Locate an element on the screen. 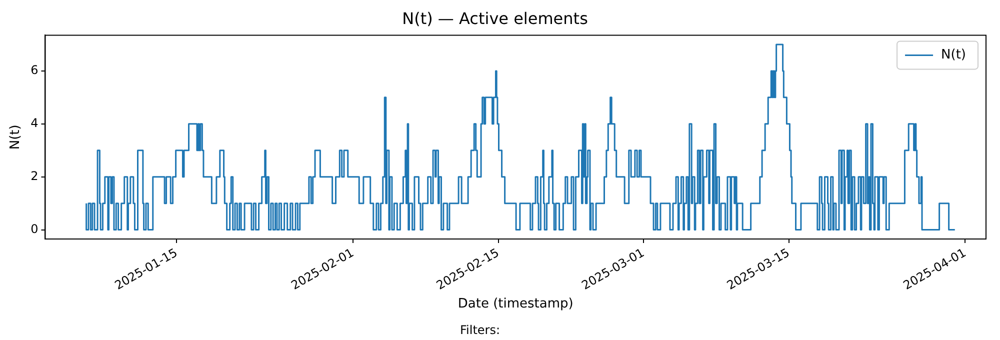  y-tick-label: 4 is located at coordinates (34, 123).